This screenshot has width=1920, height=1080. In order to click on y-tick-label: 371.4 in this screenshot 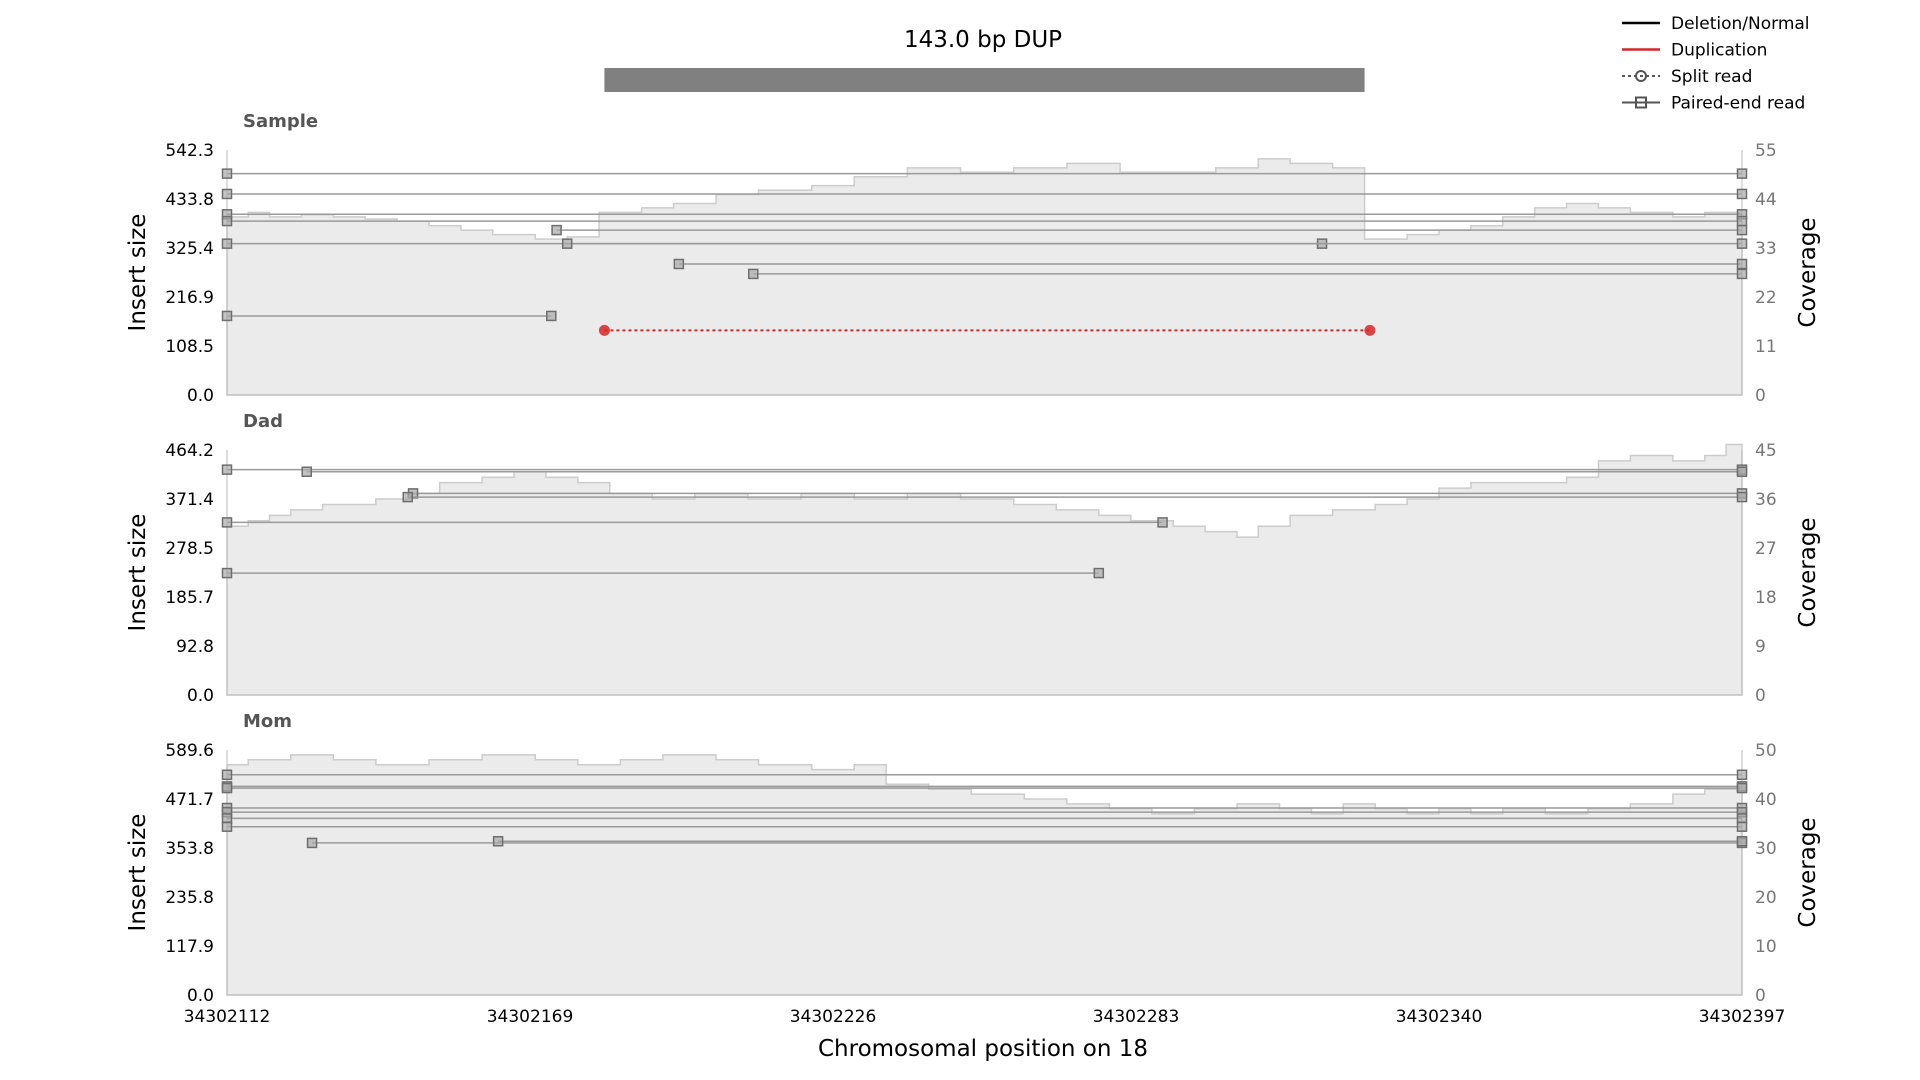, I will do `click(189, 500)`.